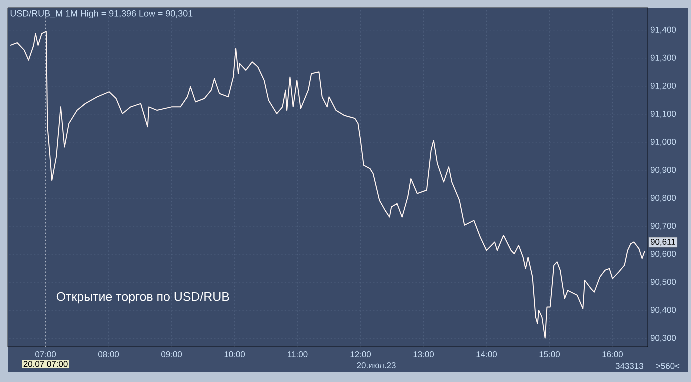 Image resolution: width=691 pixels, height=382 pixels. Describe the element at coordinates (376, 365) in the screenshot. I see `text: 20.июл.23` at that location.